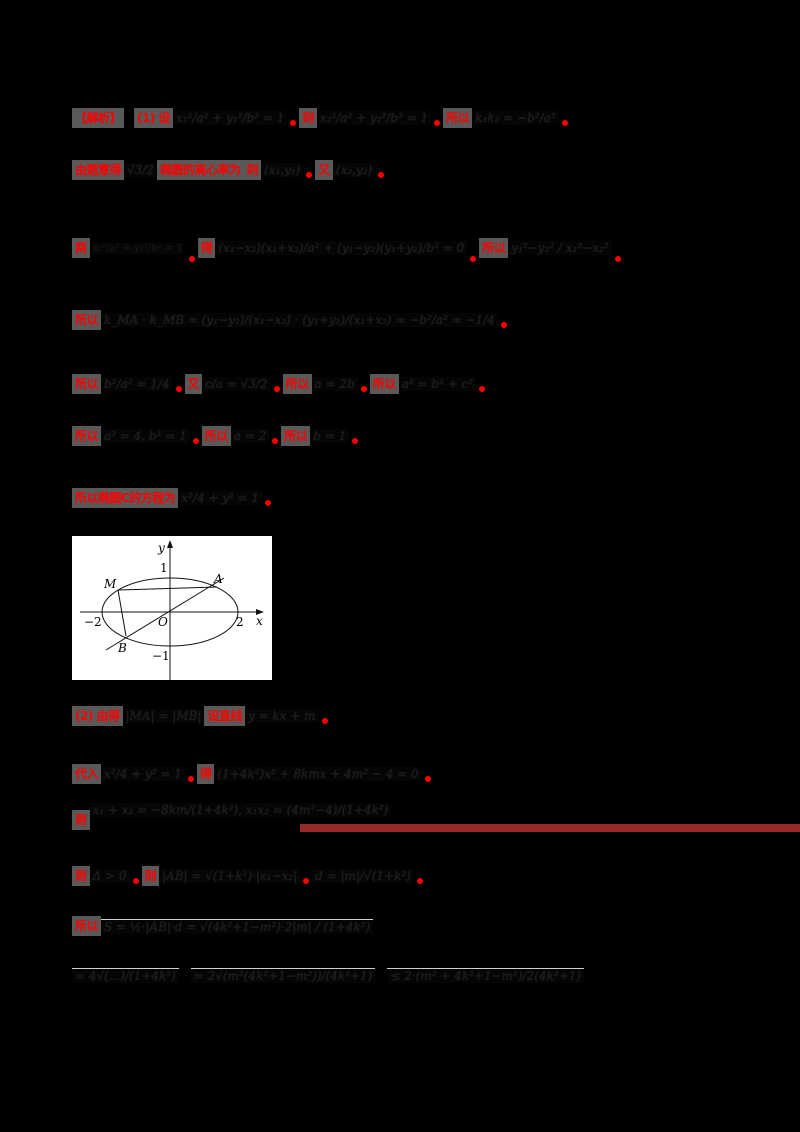 Image resolution: width=800 pixels, height=1132 pixels. Describe the element at coordinates (318, 774) in the screenshot. I see `formula: (1+4k²)x² + 8kmx + 4m² − 4 = 0` at that location.